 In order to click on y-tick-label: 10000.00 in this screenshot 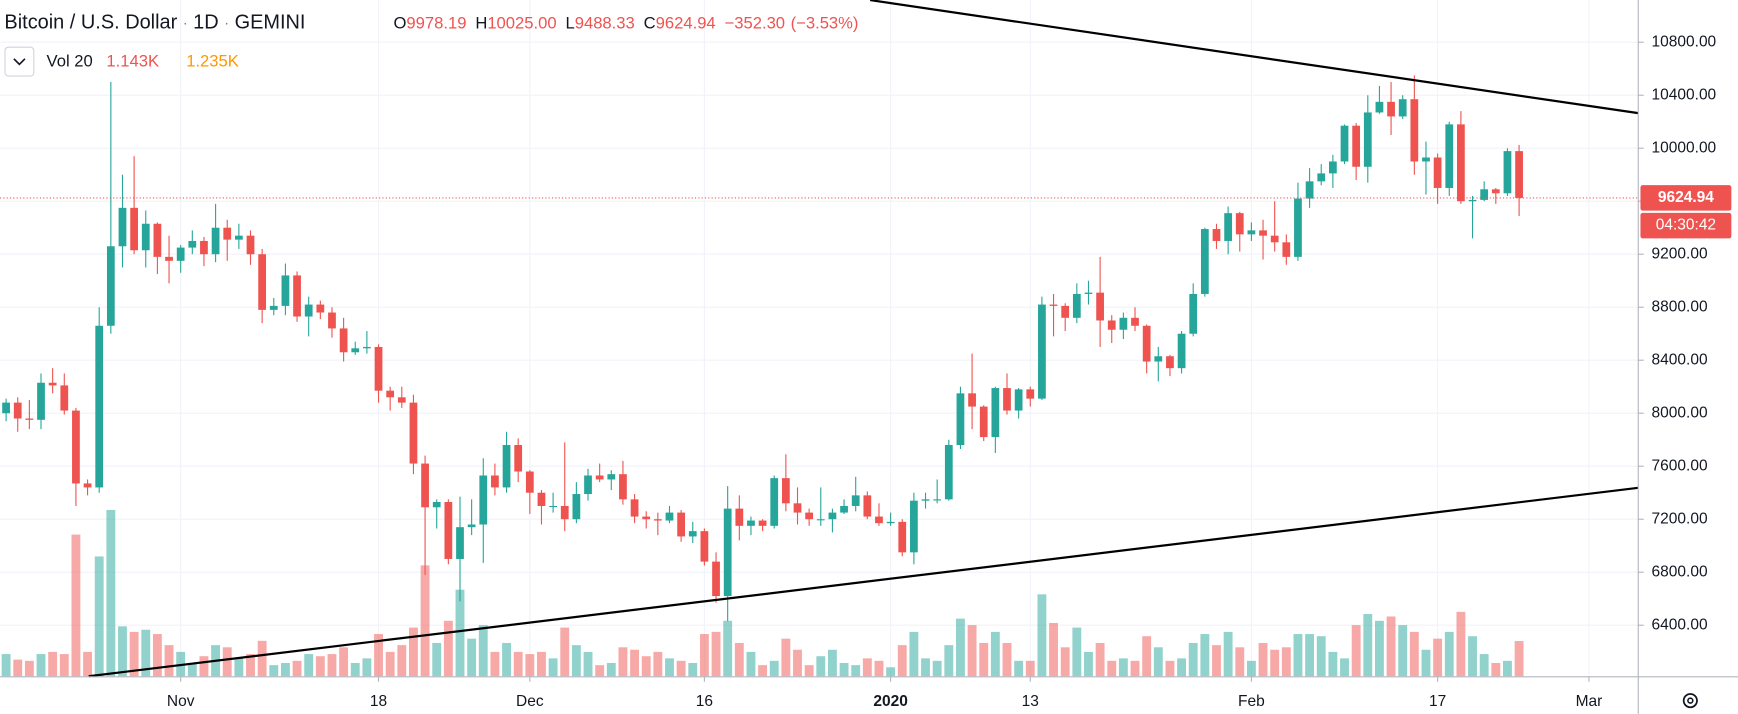, I will do `click(1684, 147)`.